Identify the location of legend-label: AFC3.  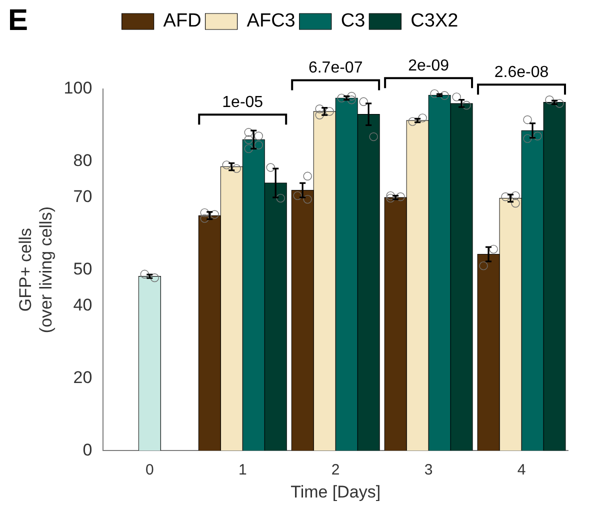
(271, 21).